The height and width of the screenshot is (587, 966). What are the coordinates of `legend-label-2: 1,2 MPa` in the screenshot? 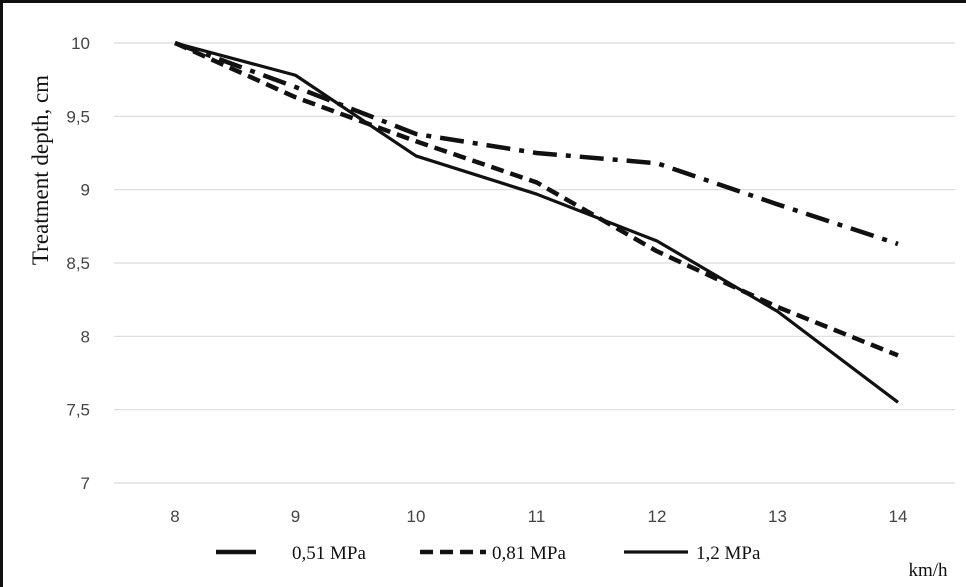 It's located at (728, 553).